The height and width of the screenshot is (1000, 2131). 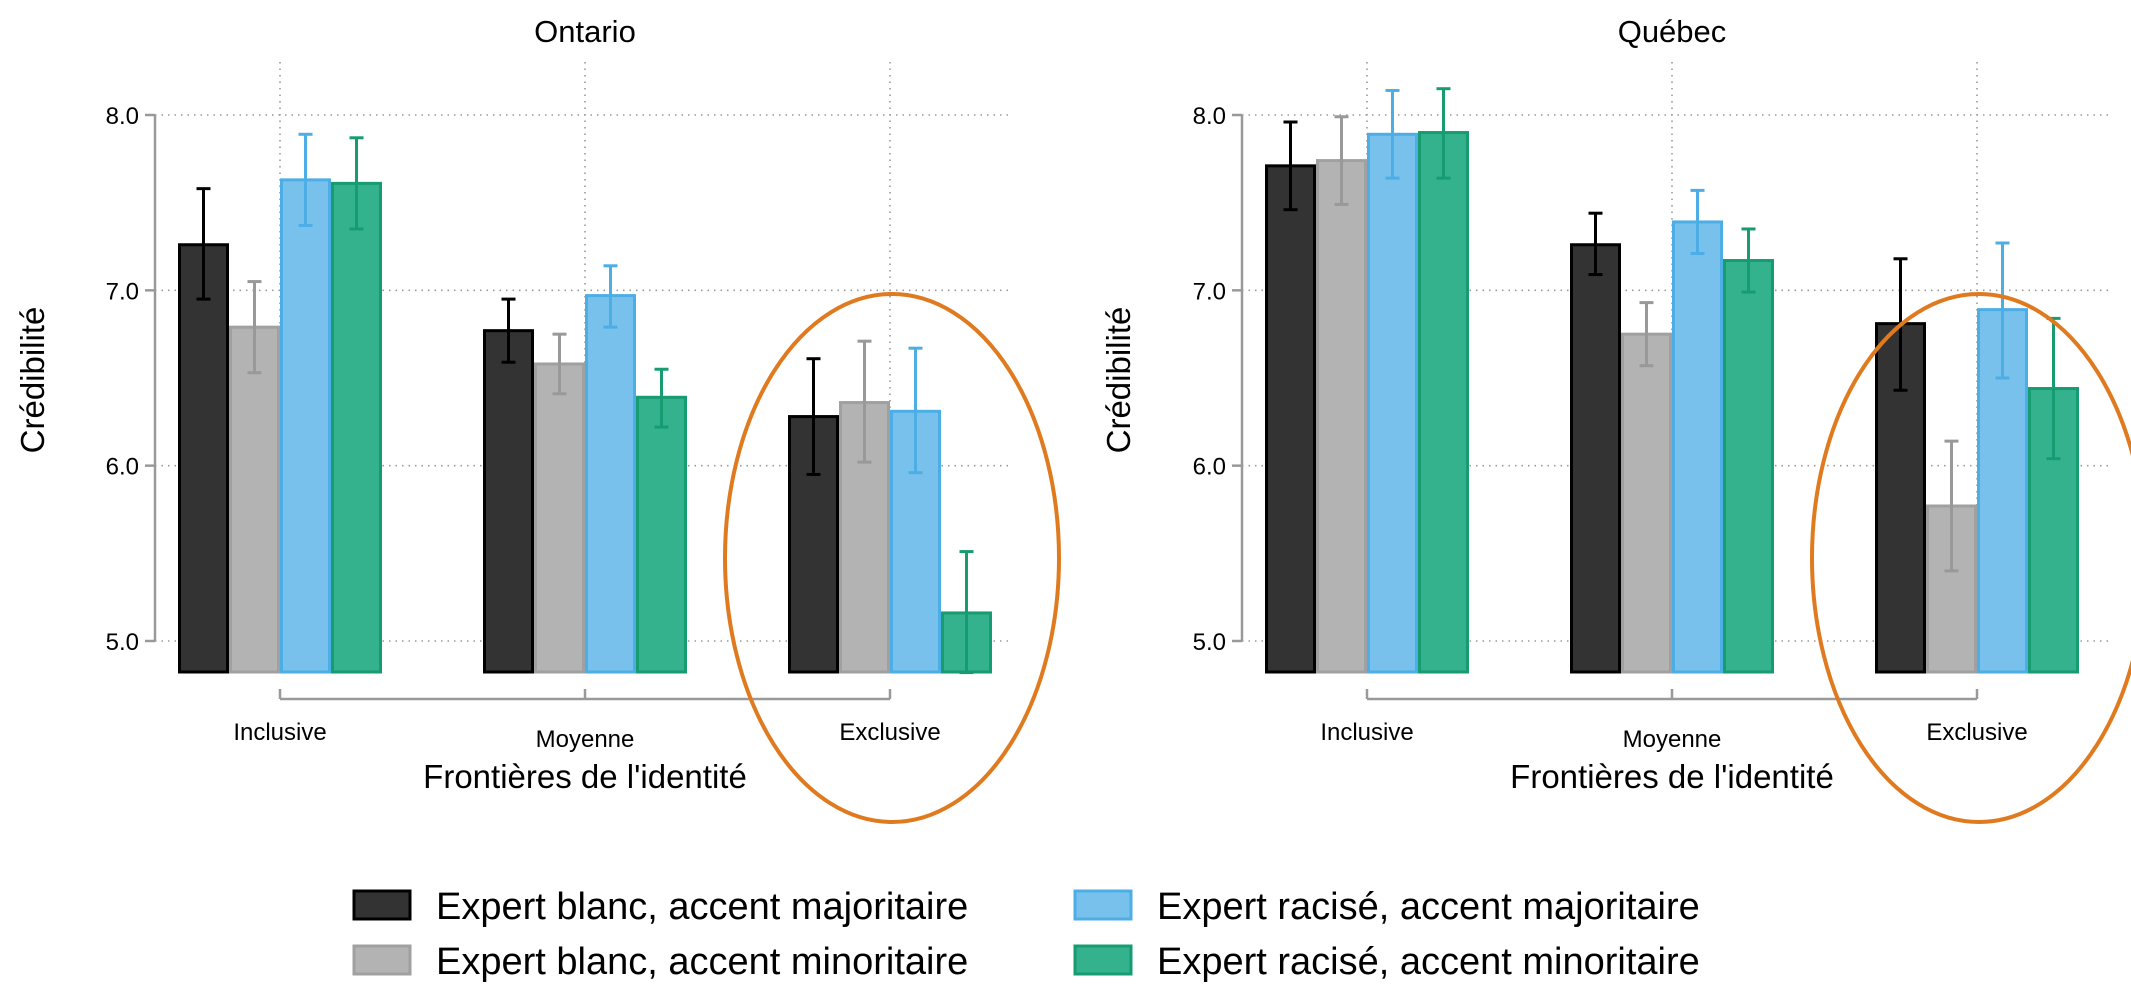 What do you see at coordinates (1428, 907) in the screenshot?
I see `legend-label: Expert racisé, accent majoritaire` at bounding box center [1428, 907].